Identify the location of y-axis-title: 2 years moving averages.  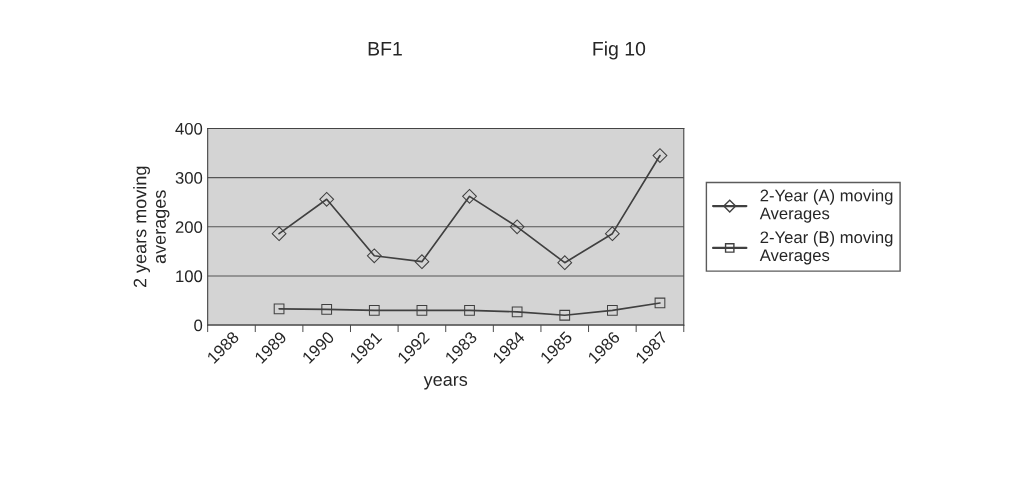
(151, 227).